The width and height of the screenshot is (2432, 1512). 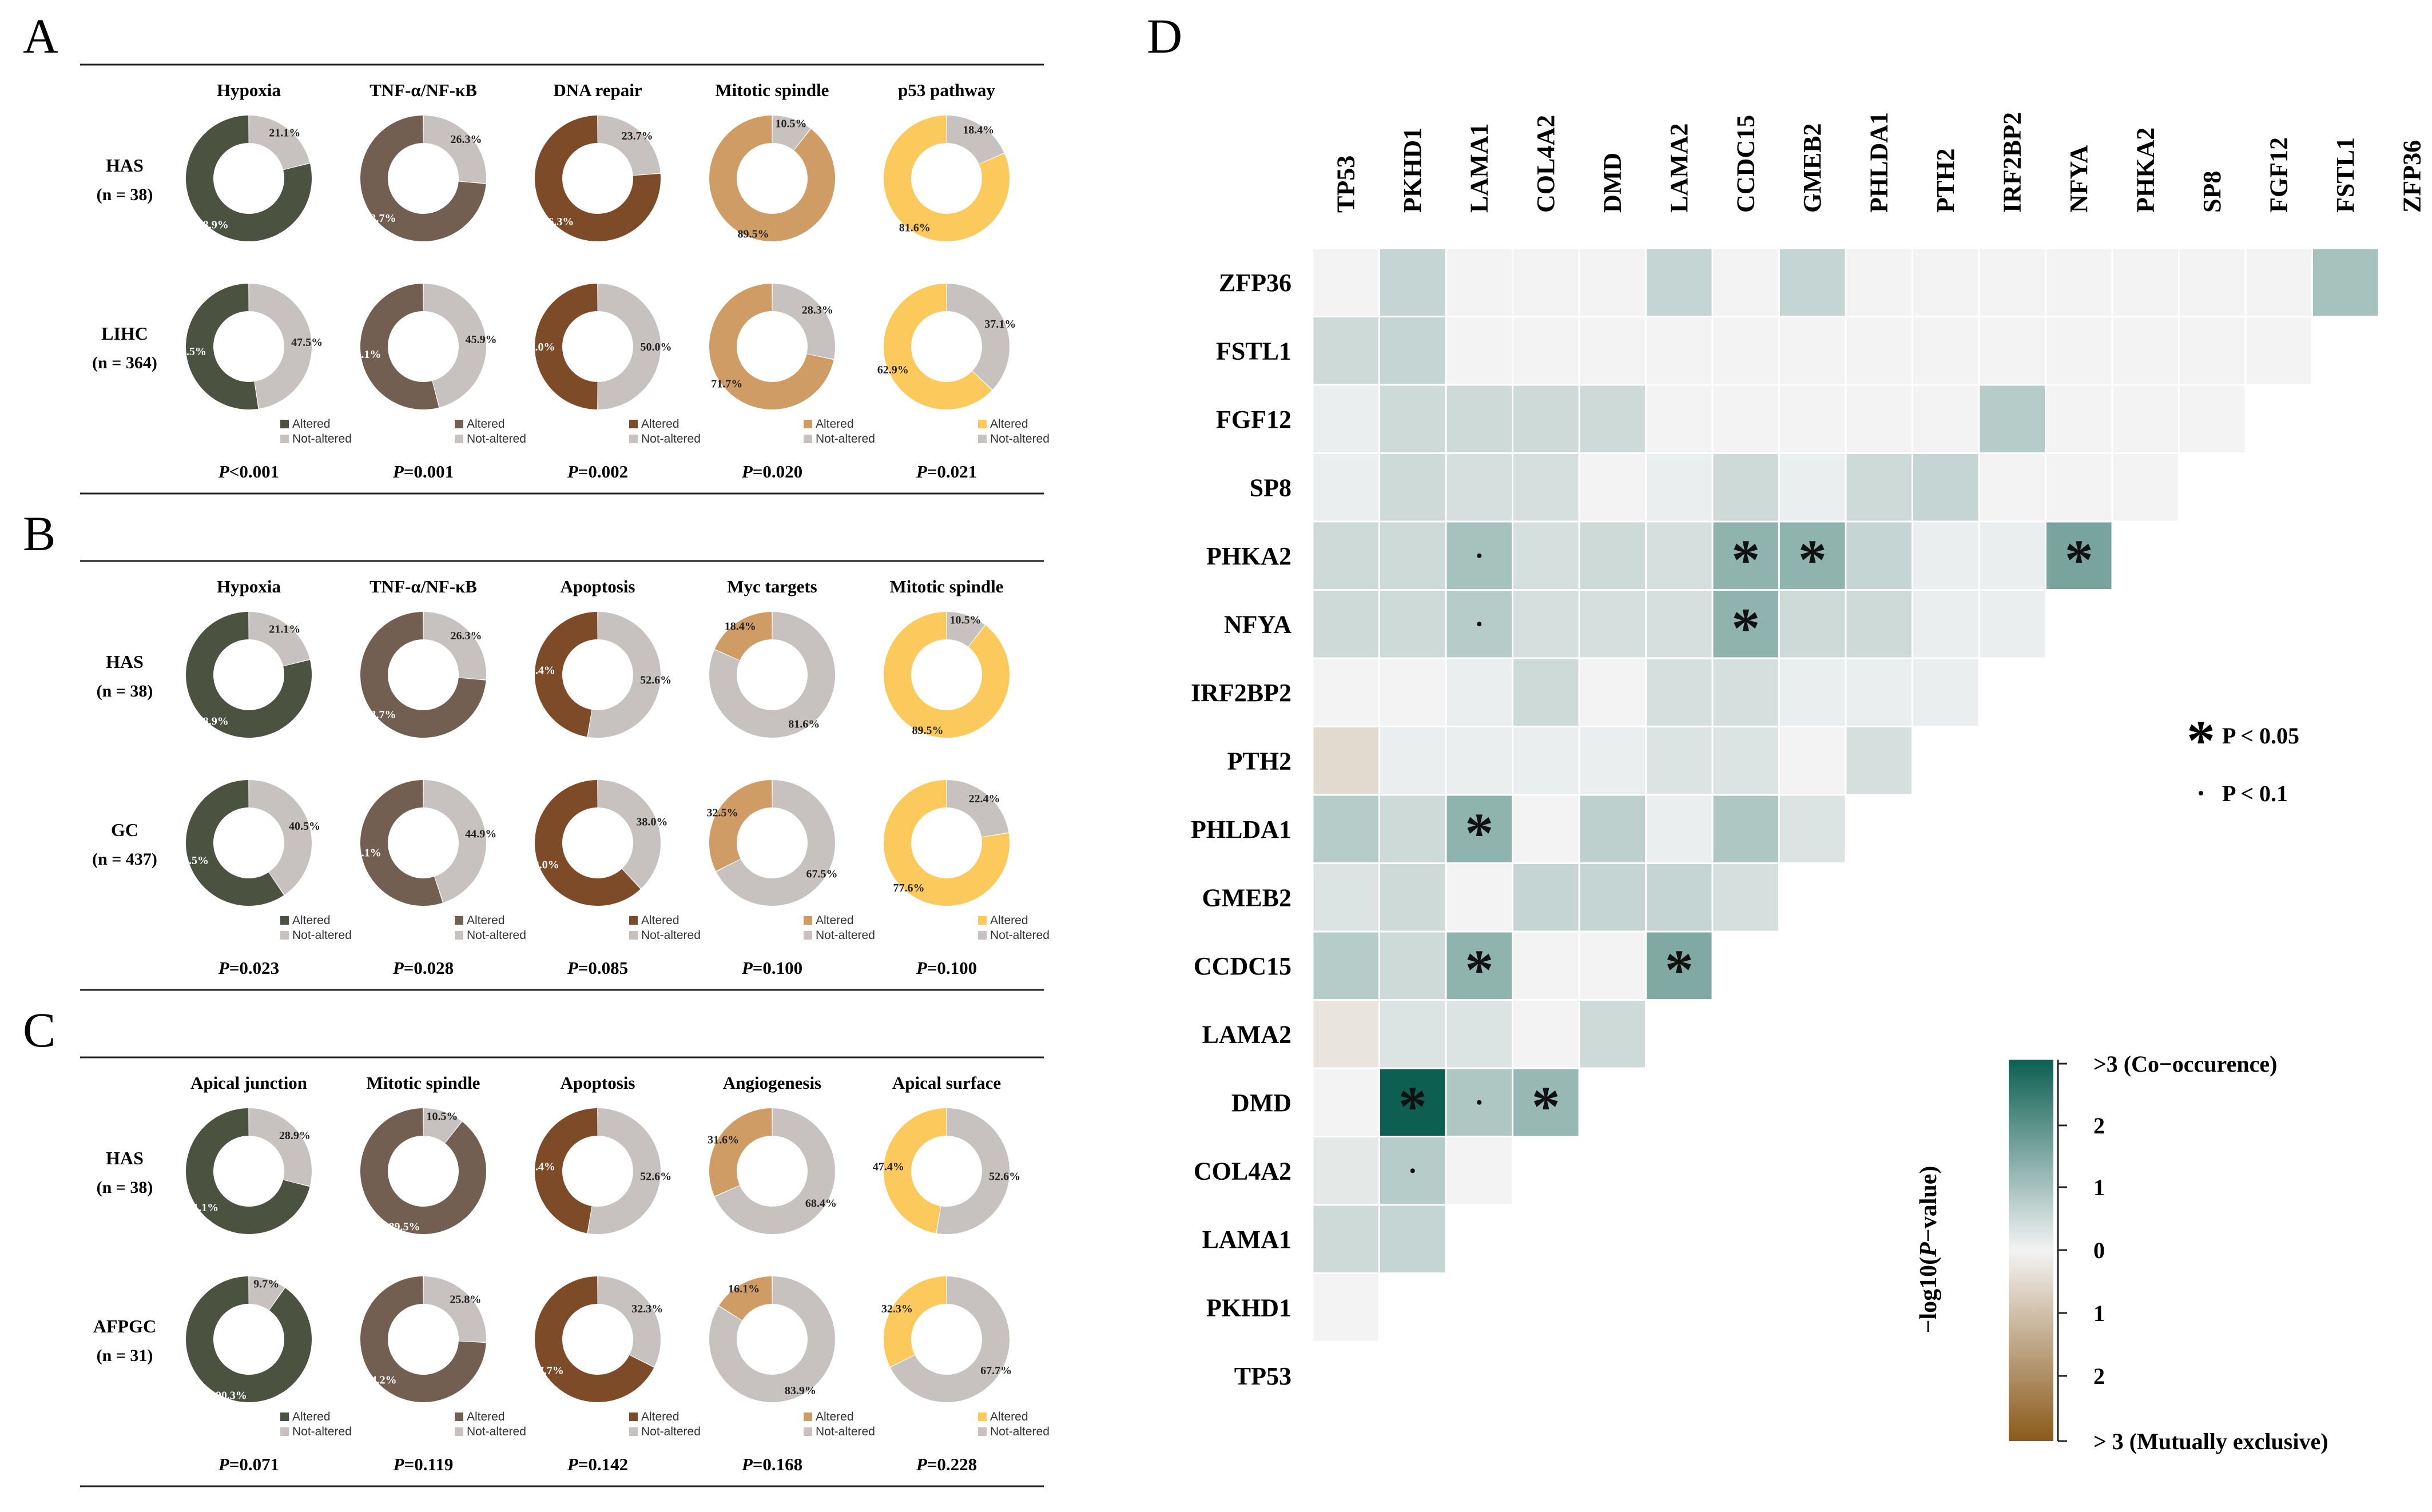 I want to click on donut-label-altered: 71.1%, so click(x=202, y=1207).